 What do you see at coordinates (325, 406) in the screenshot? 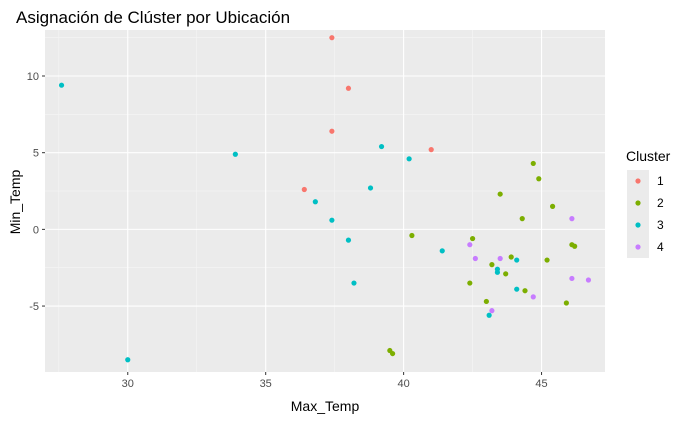
I see `x-axis-title: Max_Temp` at bounding box center [325, 406].